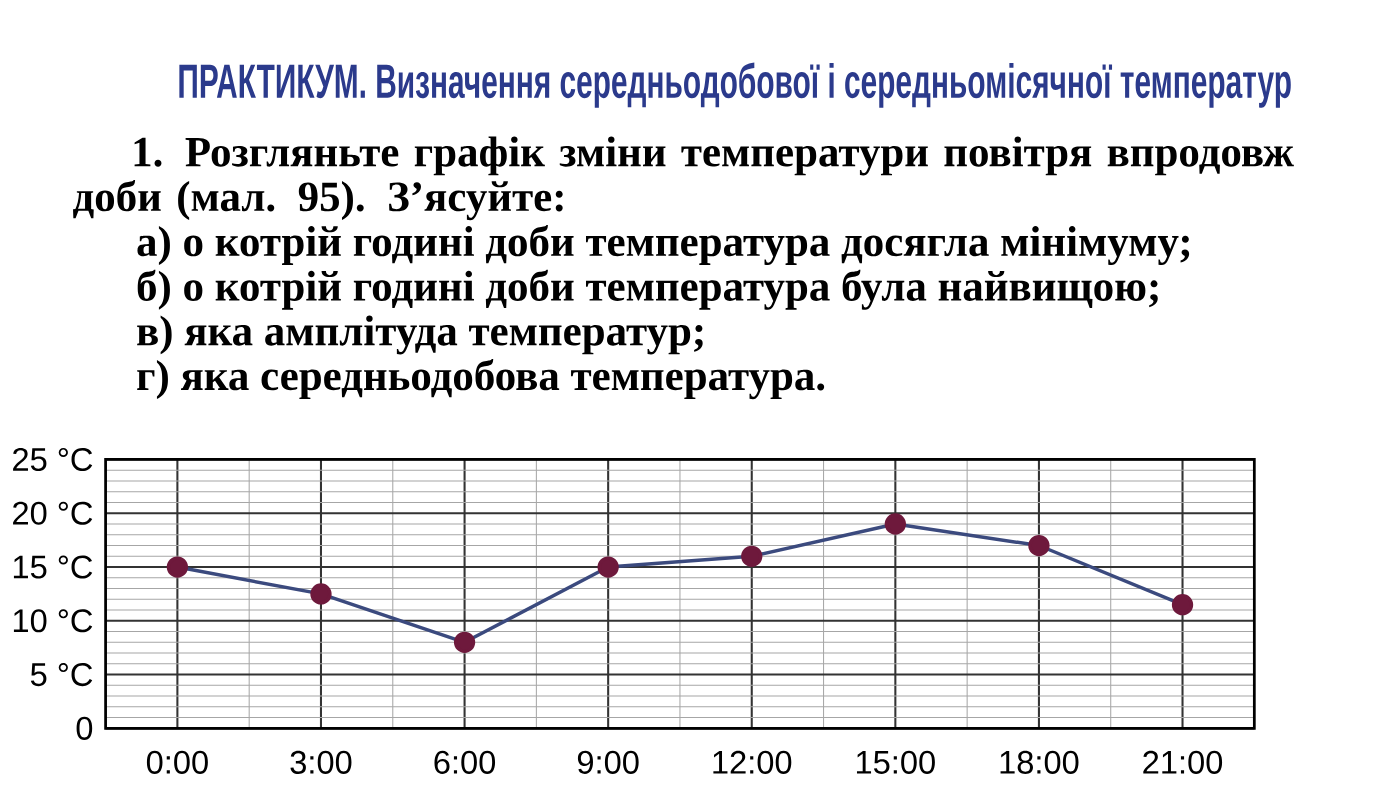 This screenshot has width=1375, height=787. Describe the element at coordinates (895, 762) in the screenshot. I see `x-tick-label: 15:00` at that location.